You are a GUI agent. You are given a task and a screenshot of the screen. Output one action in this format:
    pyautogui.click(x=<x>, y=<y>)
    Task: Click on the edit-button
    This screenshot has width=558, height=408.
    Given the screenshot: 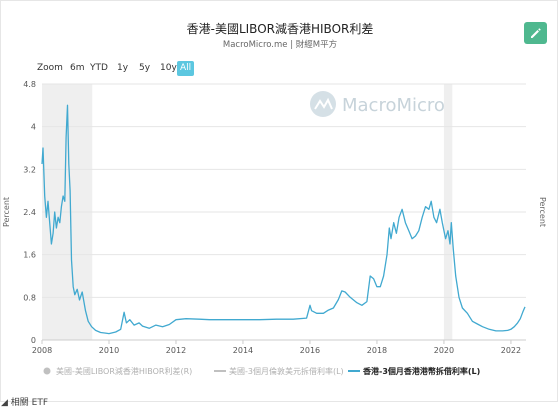 What is the action you would take?
    pyautogui.click(x=535, y=33)
    